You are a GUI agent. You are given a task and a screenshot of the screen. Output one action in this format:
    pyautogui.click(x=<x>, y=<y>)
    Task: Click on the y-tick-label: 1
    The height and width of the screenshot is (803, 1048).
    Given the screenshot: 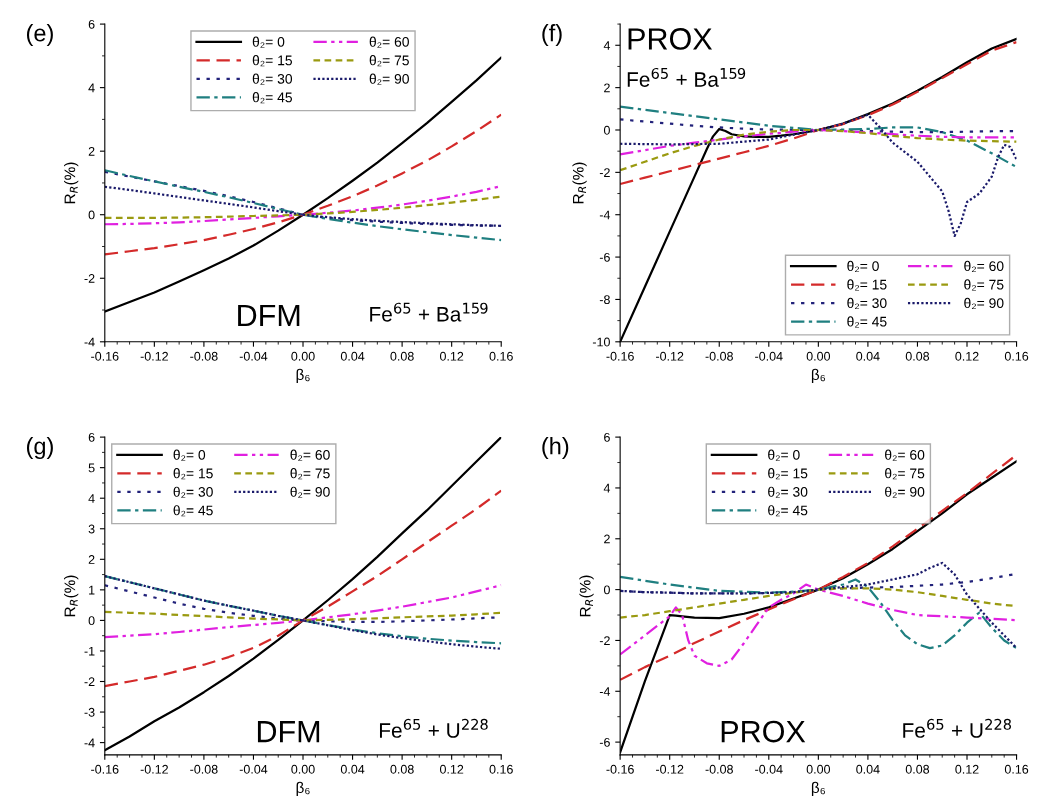 What is the action you would take?
    pyautogui.click(x=92, y=590)
    